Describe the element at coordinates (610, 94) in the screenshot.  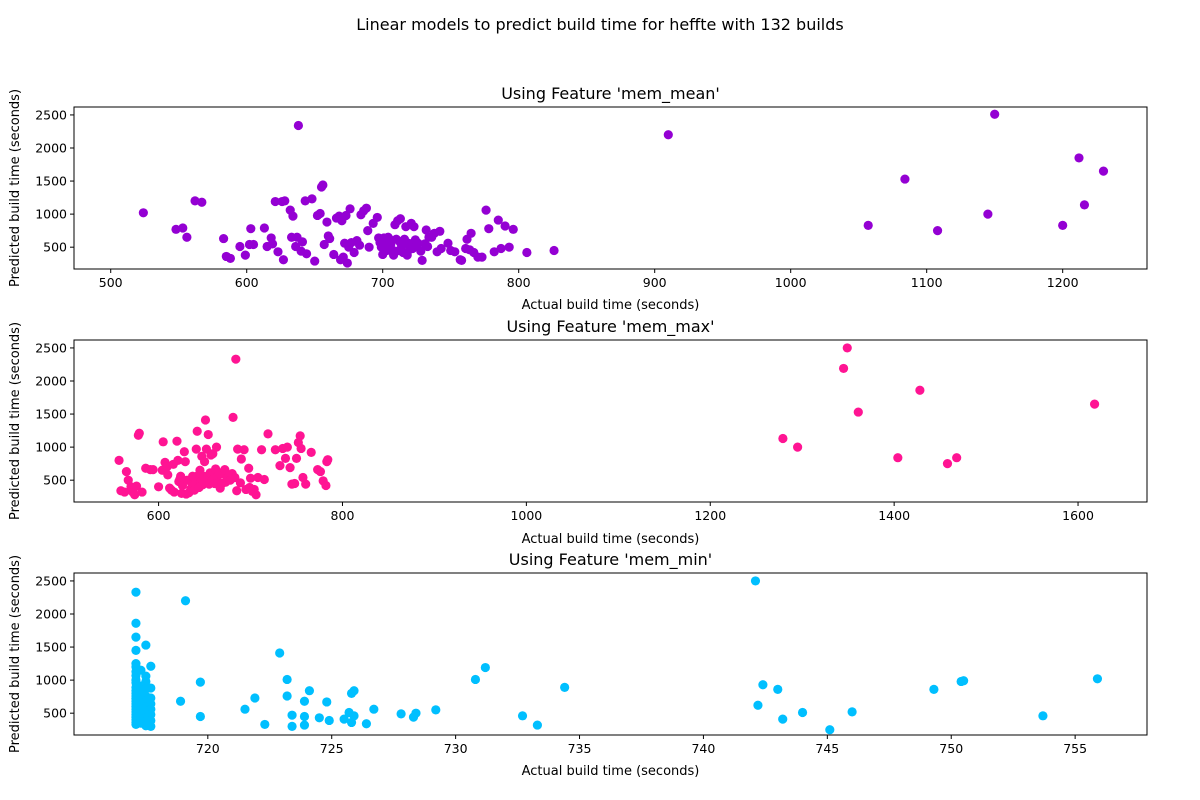
I see `subplot-title: Using Feature 'mem_mean'` at that location.